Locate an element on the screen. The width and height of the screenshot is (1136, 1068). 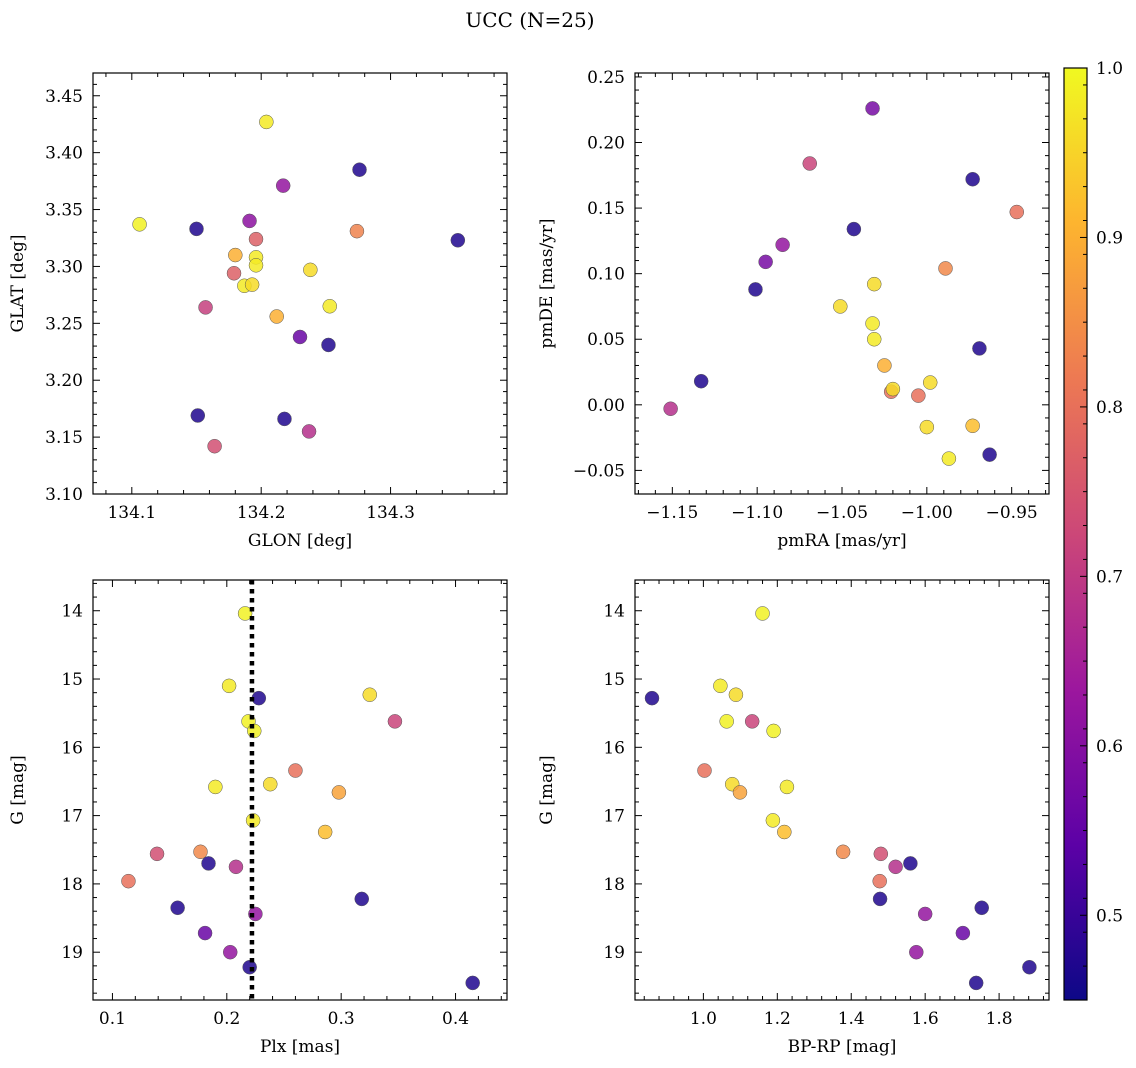
y-axis-label: pmDE [mas/yr] is located at coordinates (547, 283).